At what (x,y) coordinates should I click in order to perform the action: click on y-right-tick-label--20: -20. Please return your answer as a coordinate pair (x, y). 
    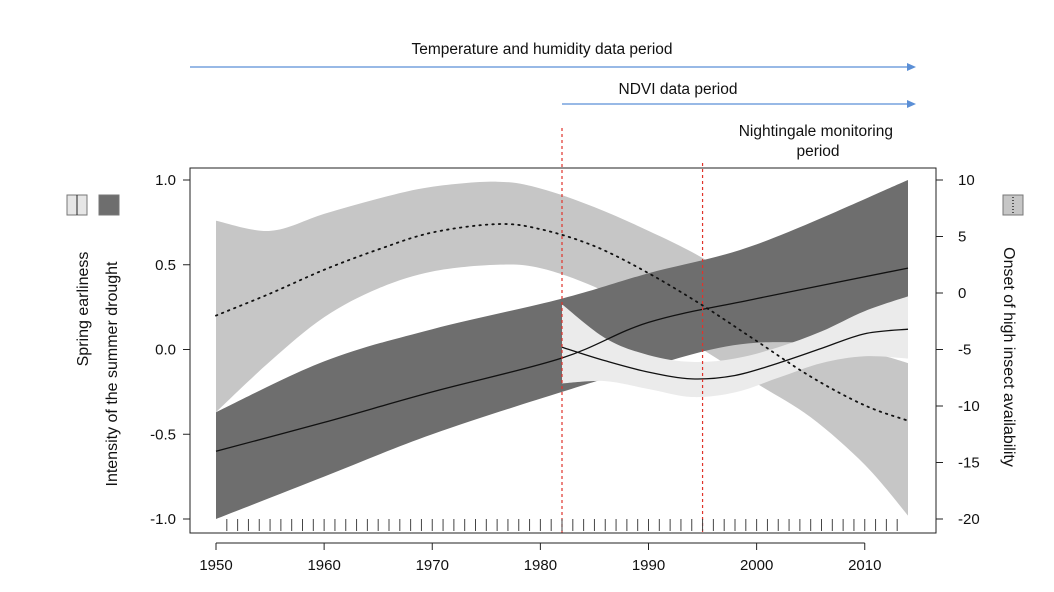
    Looking at the image, I should click on (969, 519).